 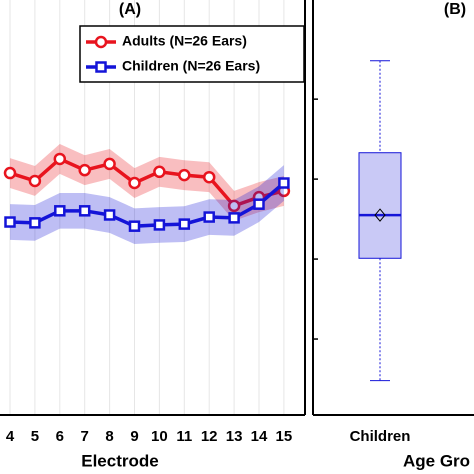 What do you see at coordinates (191, 66) in the screenshot?
I see `legend-label: Children (N=26 Ears)` at bounding box center [191, 66].